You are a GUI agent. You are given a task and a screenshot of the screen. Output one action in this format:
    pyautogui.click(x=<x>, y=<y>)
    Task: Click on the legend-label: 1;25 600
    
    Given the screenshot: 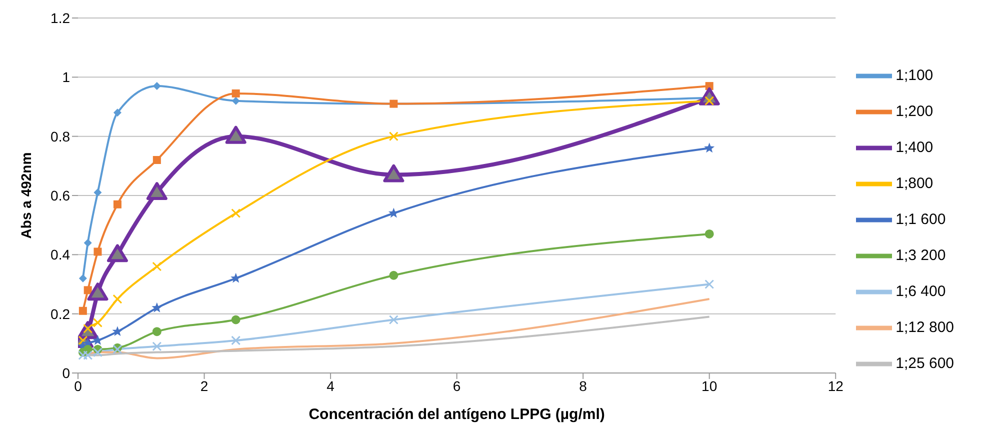 What is the action you would take?
    pyautogui.click(x=925, y=363)
    